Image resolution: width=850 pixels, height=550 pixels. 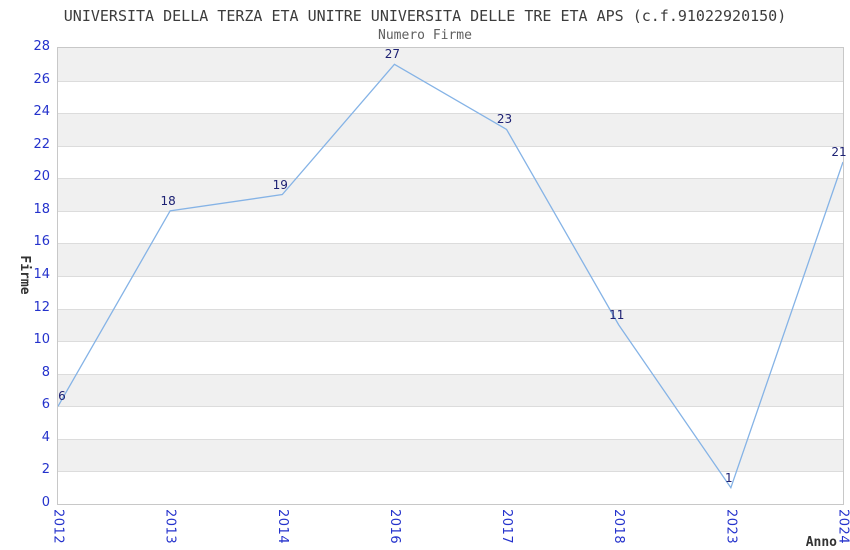 I want to click on y-tick-label: 18, so click(x=41, y=209).